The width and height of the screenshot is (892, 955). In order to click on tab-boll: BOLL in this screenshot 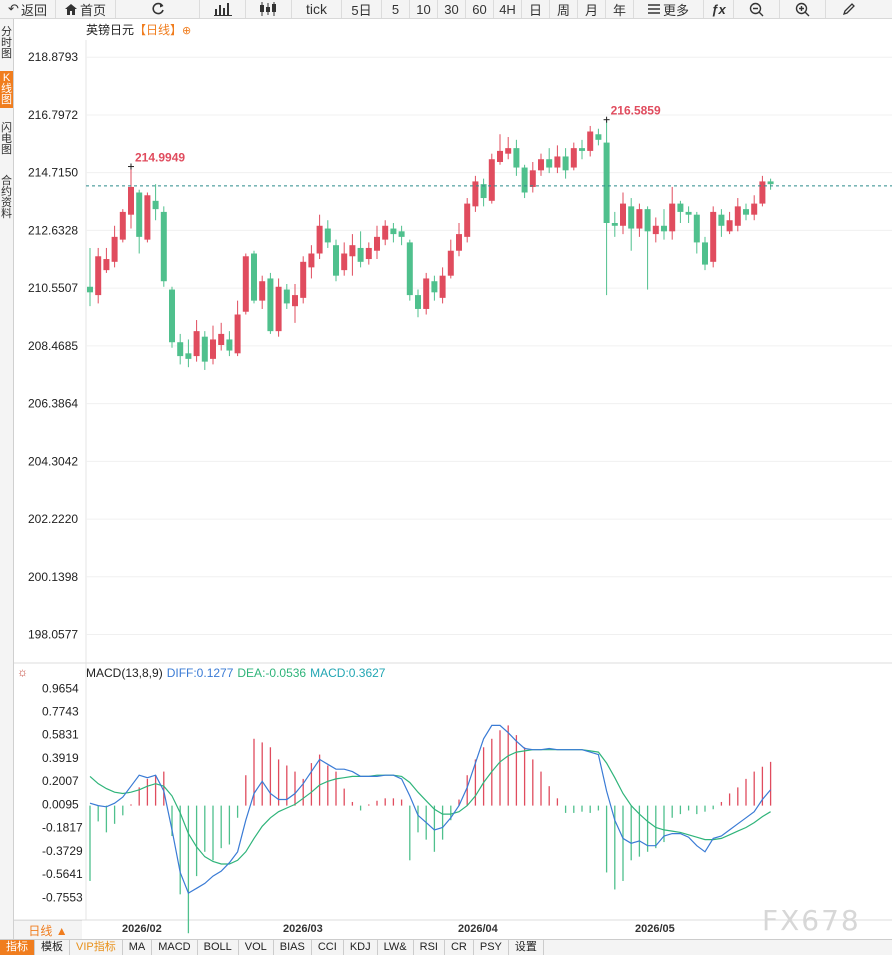, I will do `click(218, 947)`.